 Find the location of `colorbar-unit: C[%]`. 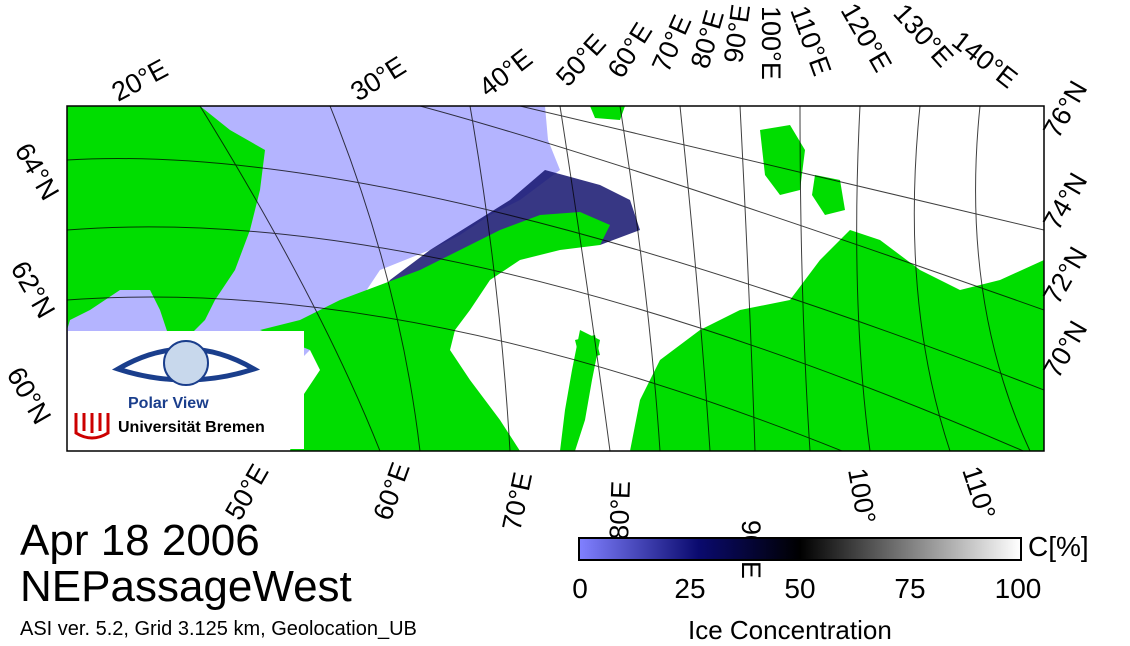

colorbar-unit: C[%] is located at coordinates (1058, 546).